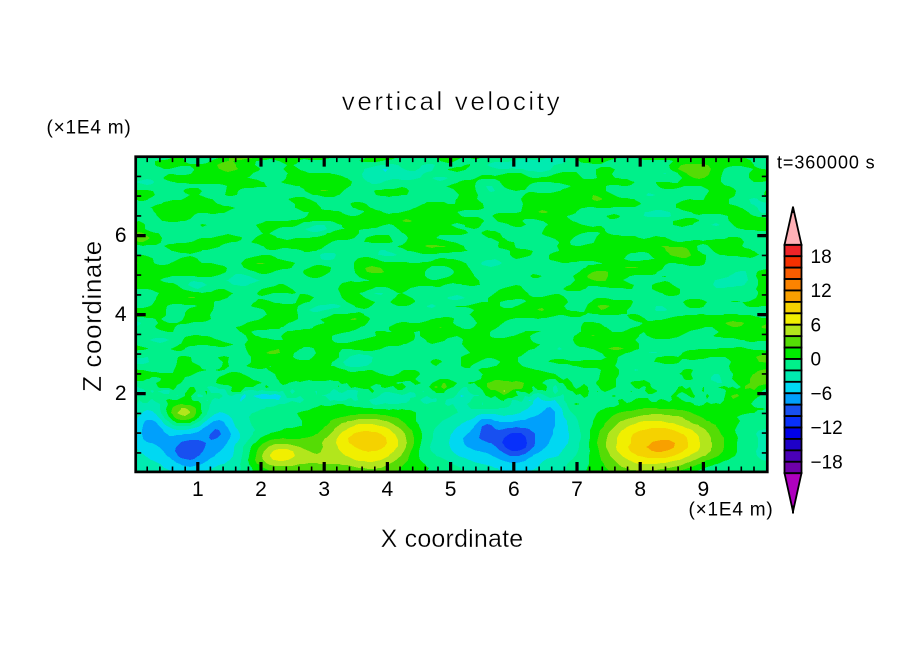 This screenshot has width=904, height=654. What do you see at coordinates (821, 257) in the screenshot?
I see `svg-text: 18` at bounding box center [821, 257].